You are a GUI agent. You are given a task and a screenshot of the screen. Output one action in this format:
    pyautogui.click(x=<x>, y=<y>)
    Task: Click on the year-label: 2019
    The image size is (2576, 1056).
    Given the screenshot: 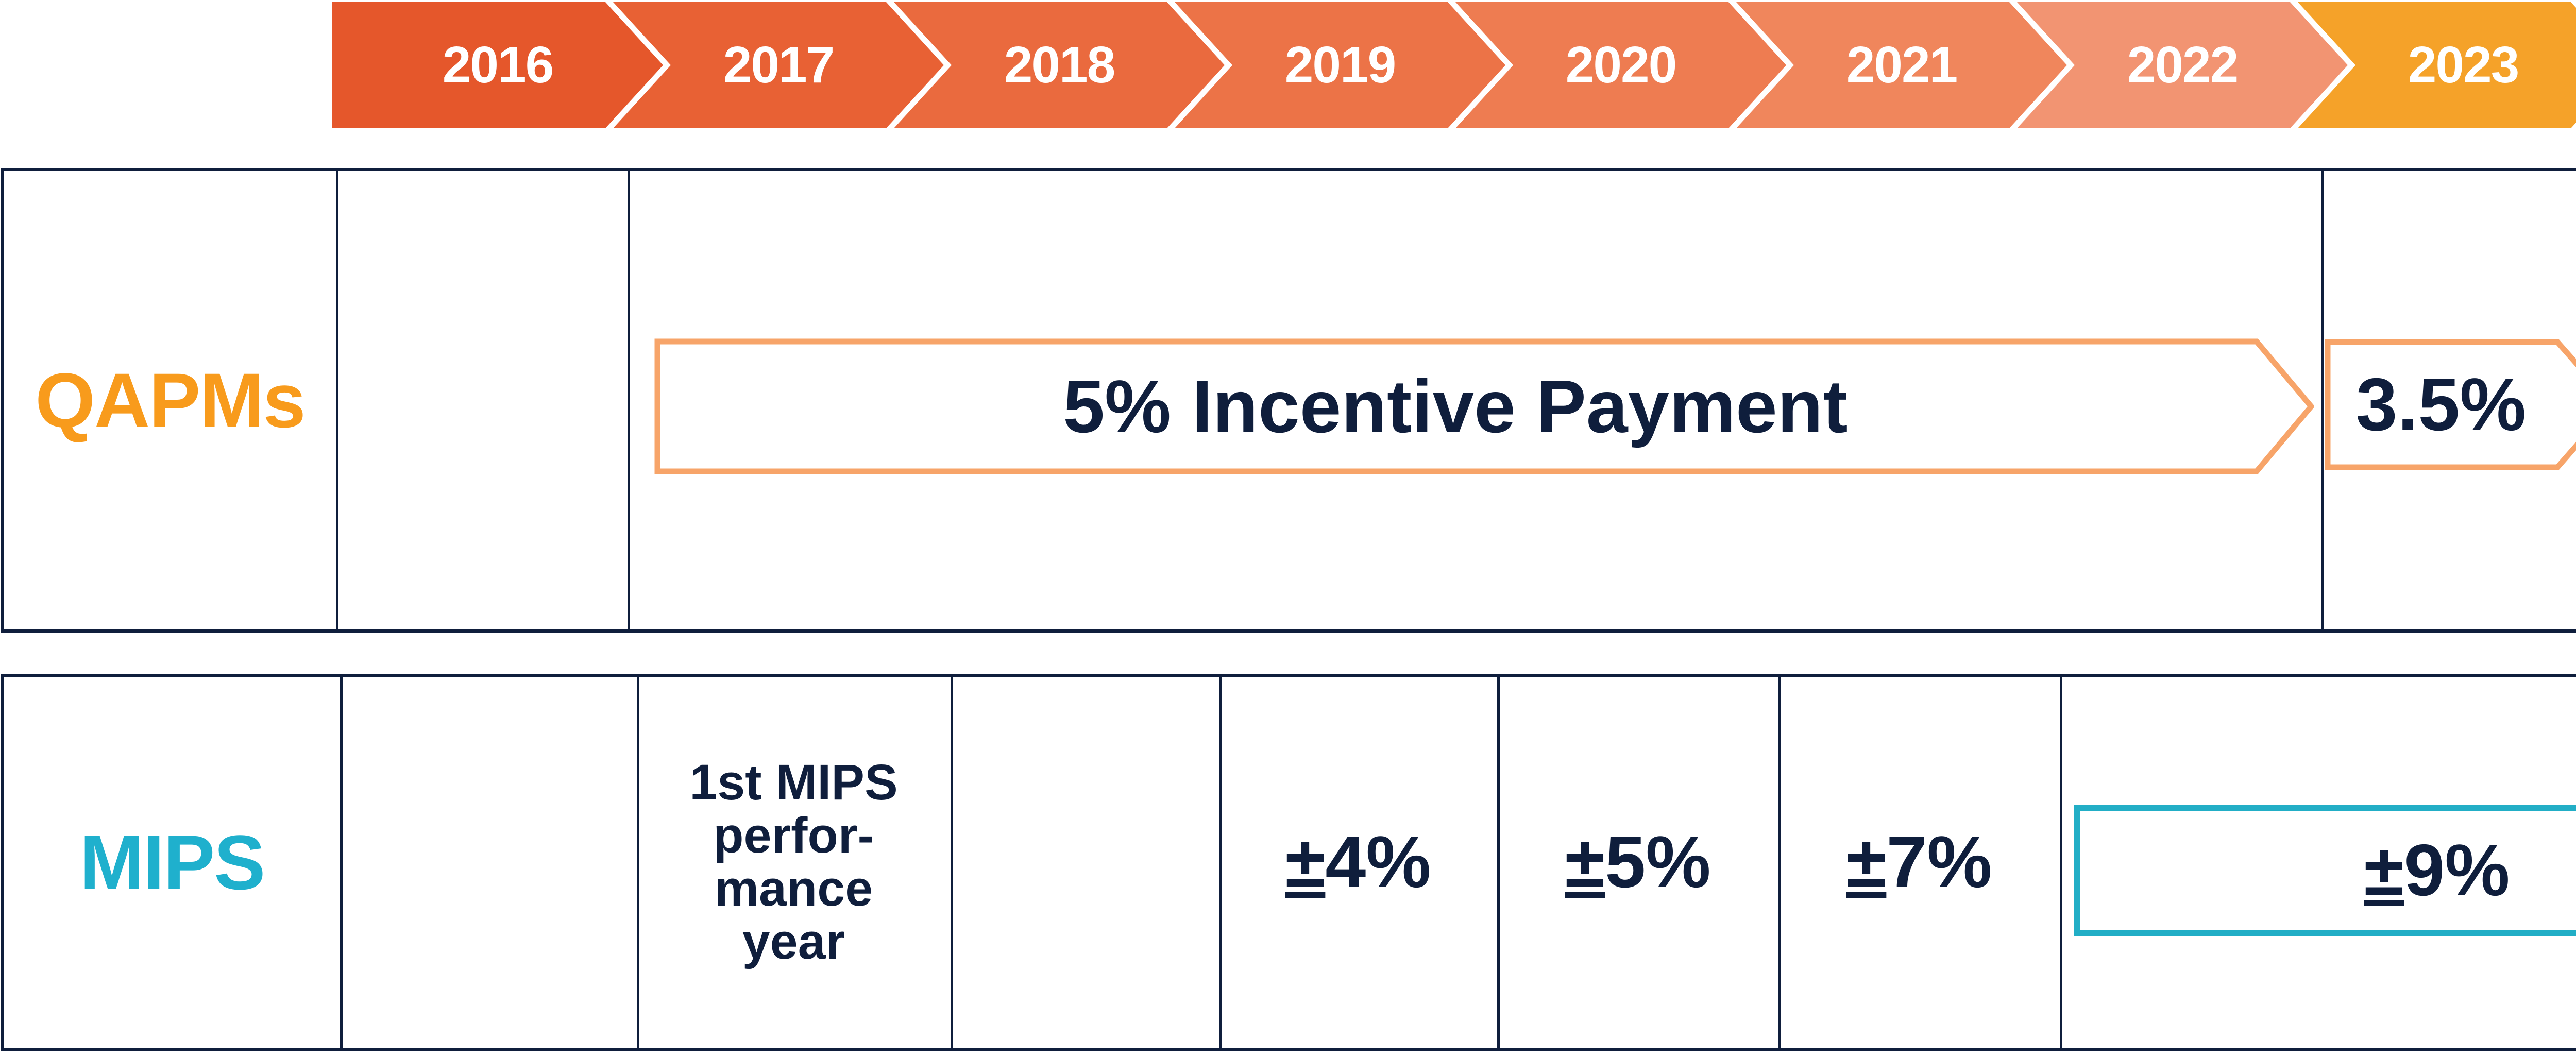 What is the action you would take?
    pyautogui.click(x=1340, y=65)
    